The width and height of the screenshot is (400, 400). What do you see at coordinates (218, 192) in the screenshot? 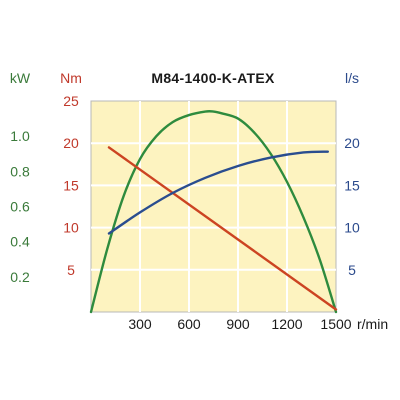
I see `series-l-s-line` at bounding box center [218, 192].